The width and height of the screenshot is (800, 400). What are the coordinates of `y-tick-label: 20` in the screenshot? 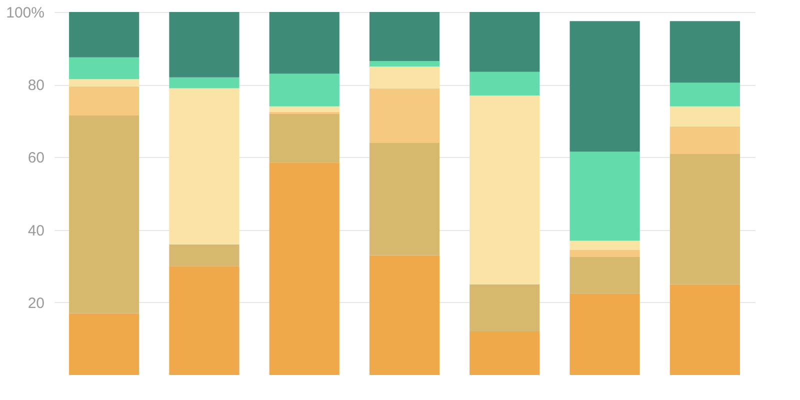 It's located at (36, 303).